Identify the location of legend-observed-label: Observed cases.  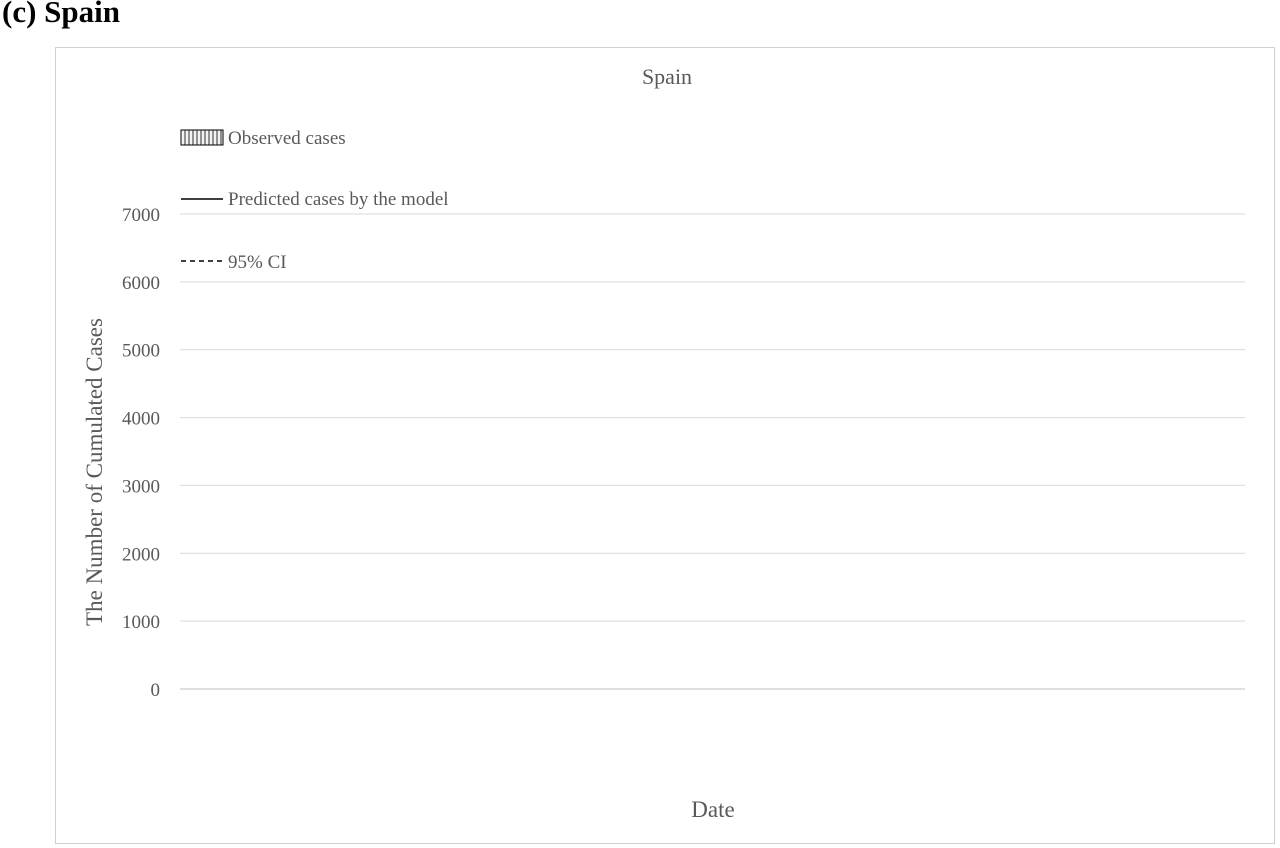
(287, 138).